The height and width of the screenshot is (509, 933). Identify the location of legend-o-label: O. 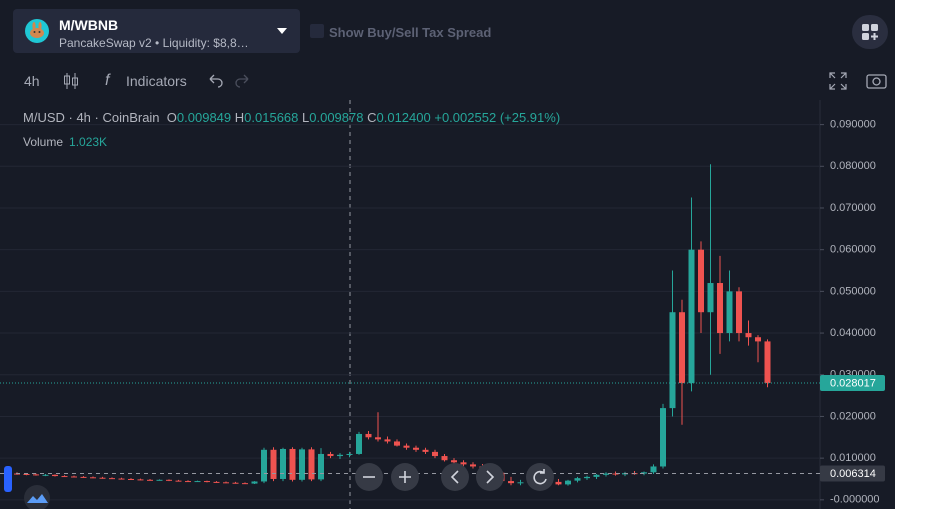
(171, 117).